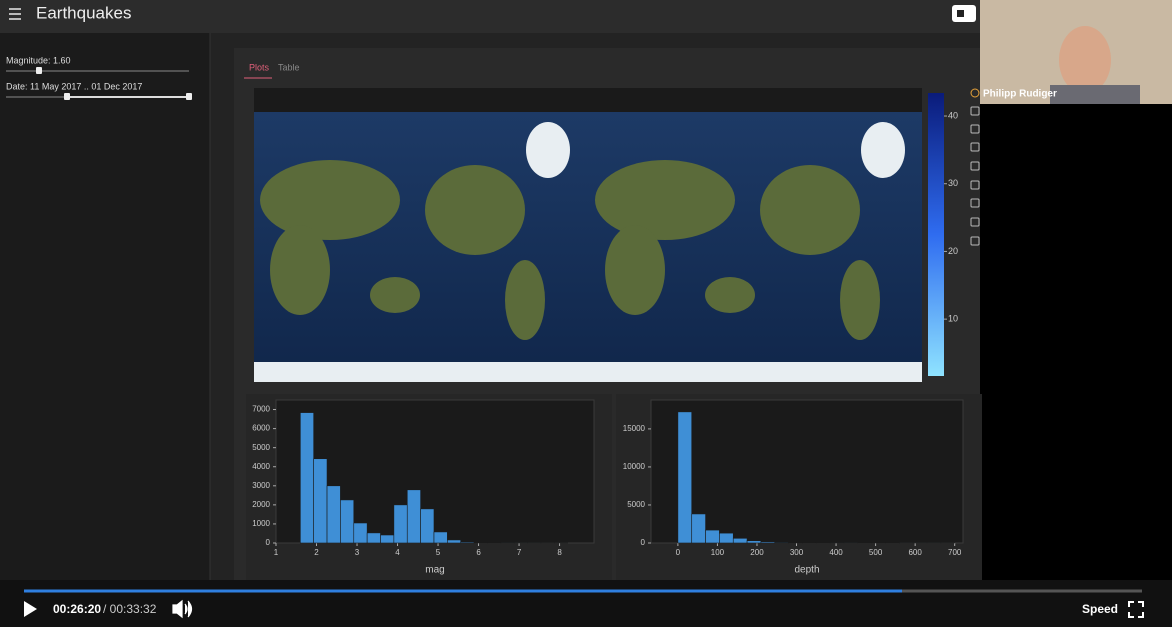 The height and width of the screenshot is (627, 1172). I want to click on y-tick-label: 6000, so click(261, 428).